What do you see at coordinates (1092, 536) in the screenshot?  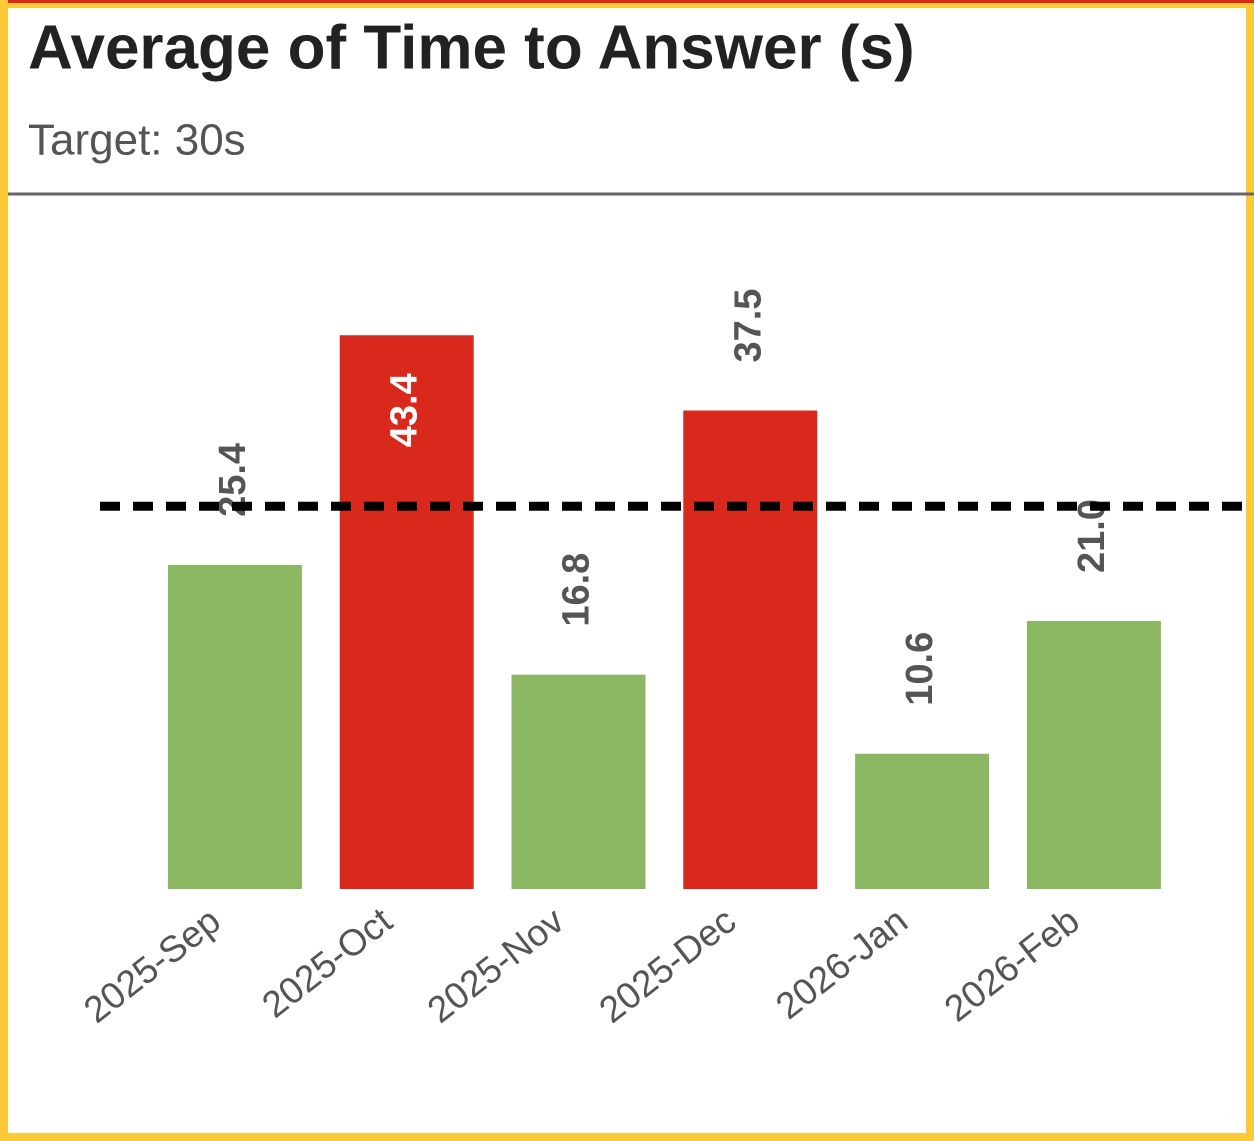 I see `value-label: 21.0` at bounding box center [1092, 536].